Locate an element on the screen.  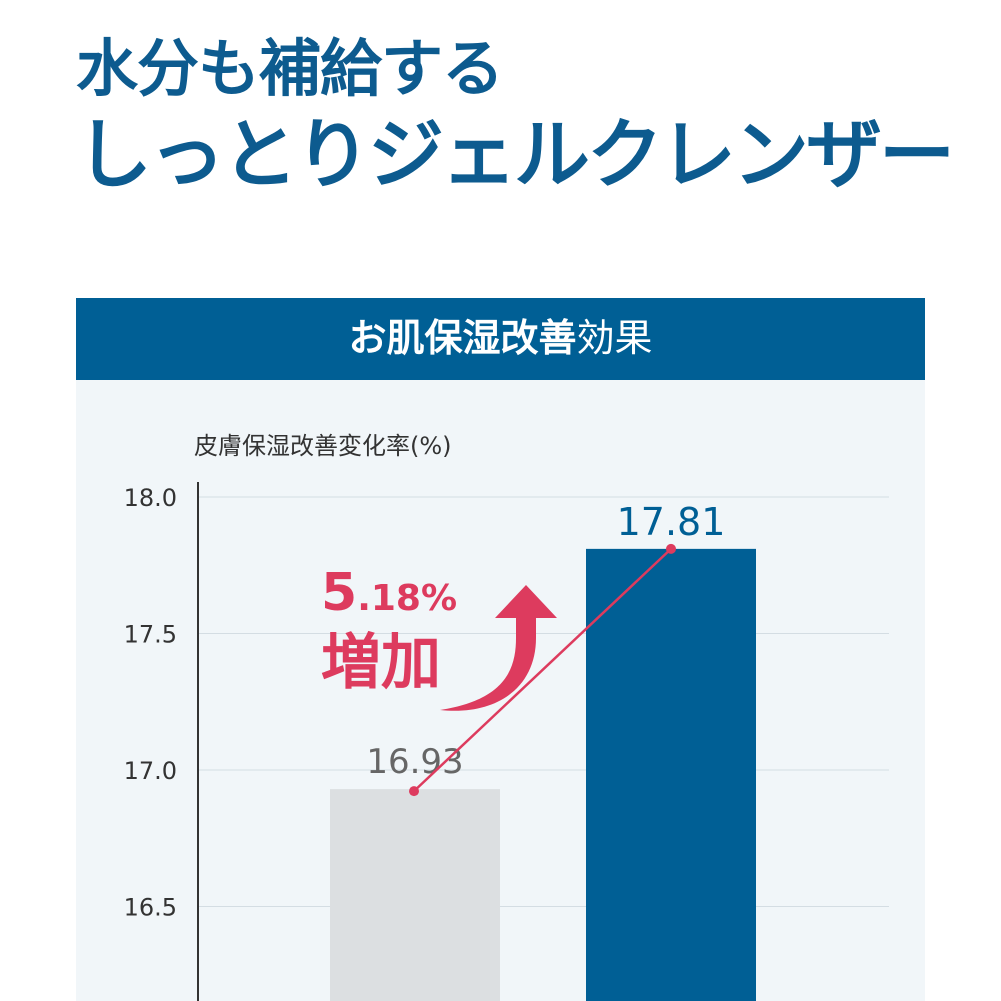
y-tick-label-1: 17.5 is located at coordinates (150, 635).